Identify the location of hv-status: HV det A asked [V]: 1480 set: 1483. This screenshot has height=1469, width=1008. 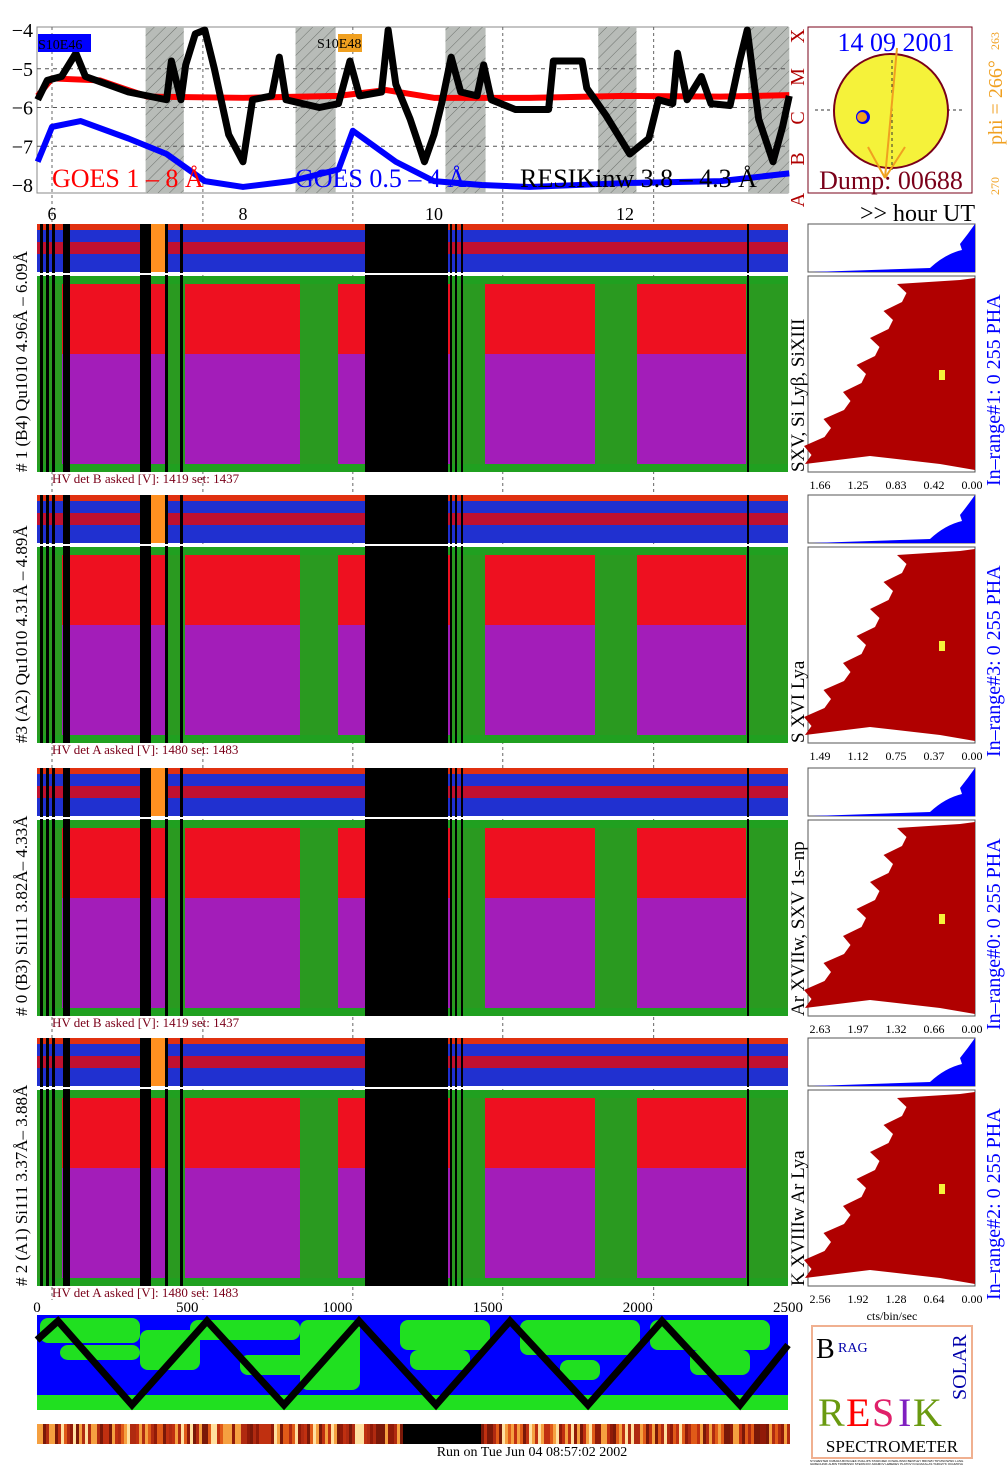
(145, 1292).